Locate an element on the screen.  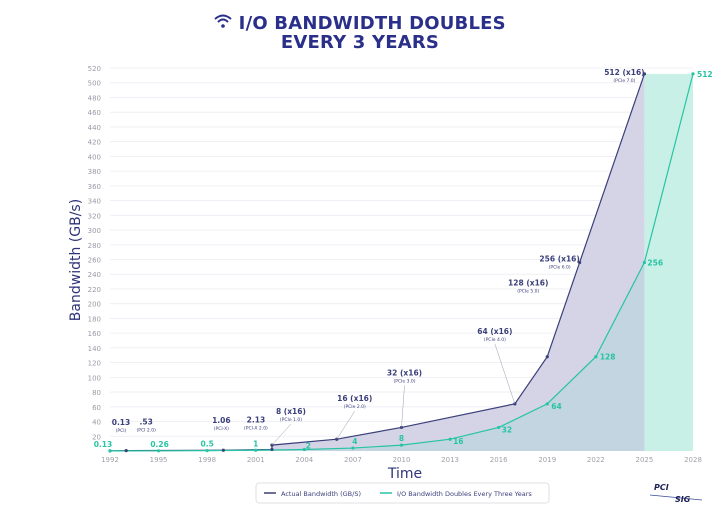
y-tick-label: 160 is located at coordinates (94, 334).